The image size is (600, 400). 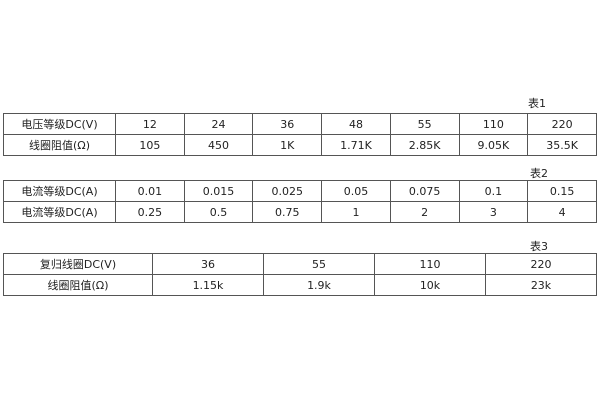 I want to click on table-cell: 0.015, so click(x=218, y=191).